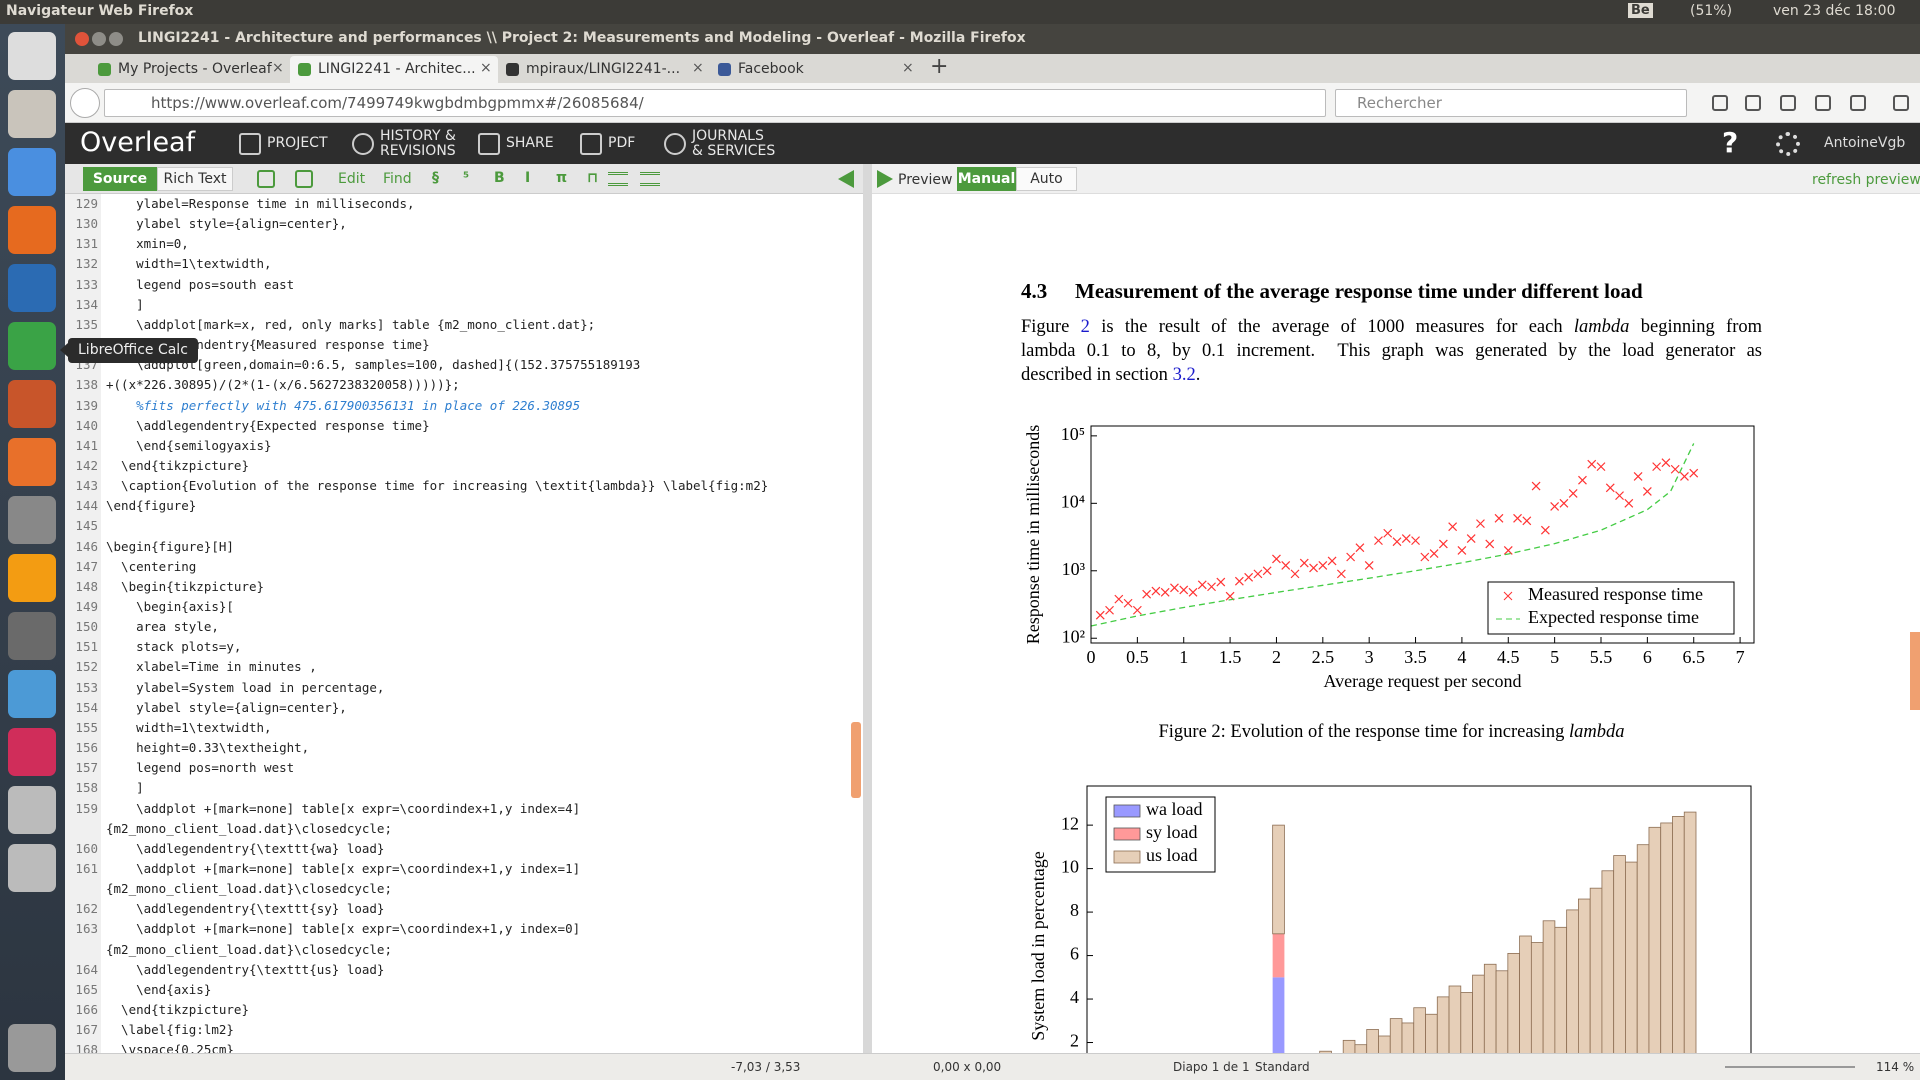 This screenshot has width=1920, height=1080. Describe the element at coordinates (1834, 11) in the screenshot. I see `clock: ven 23 déc 18:00` at that location.